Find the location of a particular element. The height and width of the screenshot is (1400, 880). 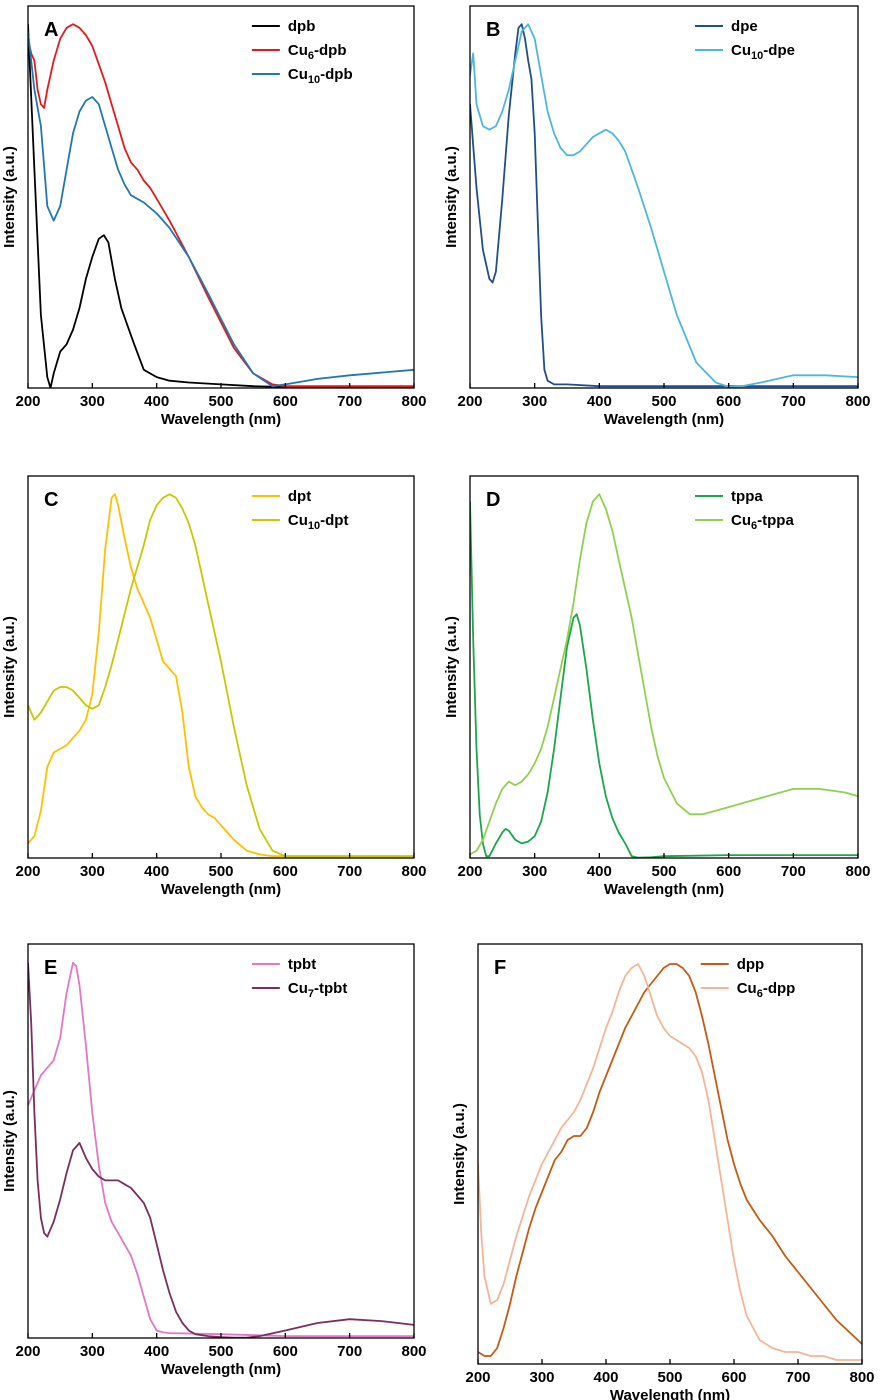

legend-name-tail: -dpe is located at coordinates (779, 50).